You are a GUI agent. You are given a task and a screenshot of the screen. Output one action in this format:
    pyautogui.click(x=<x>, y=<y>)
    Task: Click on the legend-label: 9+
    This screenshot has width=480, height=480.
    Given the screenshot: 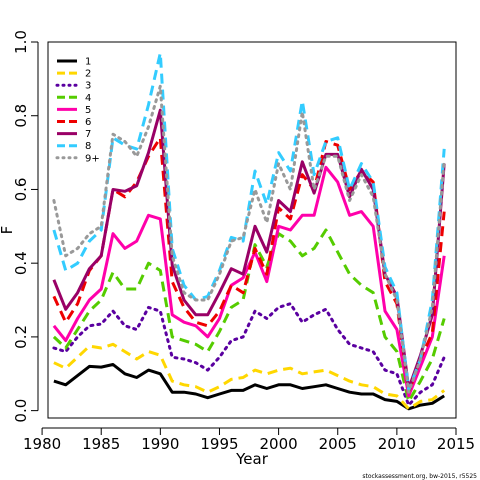 What is the action you would take?
    pyautogui.click(x=92, y=158)
    